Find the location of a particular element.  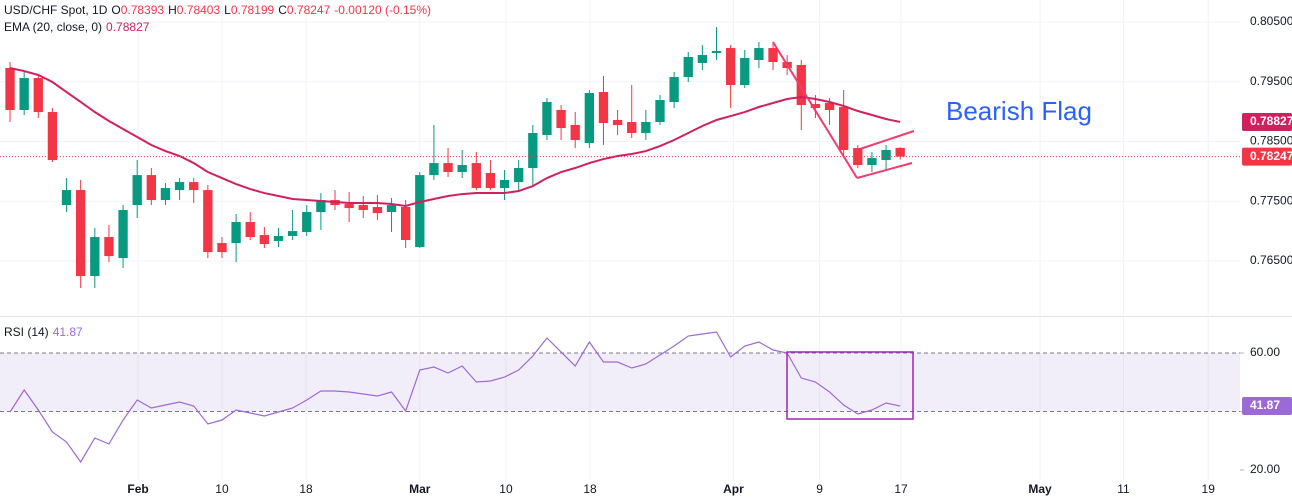

y-tick-label: 0.77500 is located at coordinates (1271, 200).